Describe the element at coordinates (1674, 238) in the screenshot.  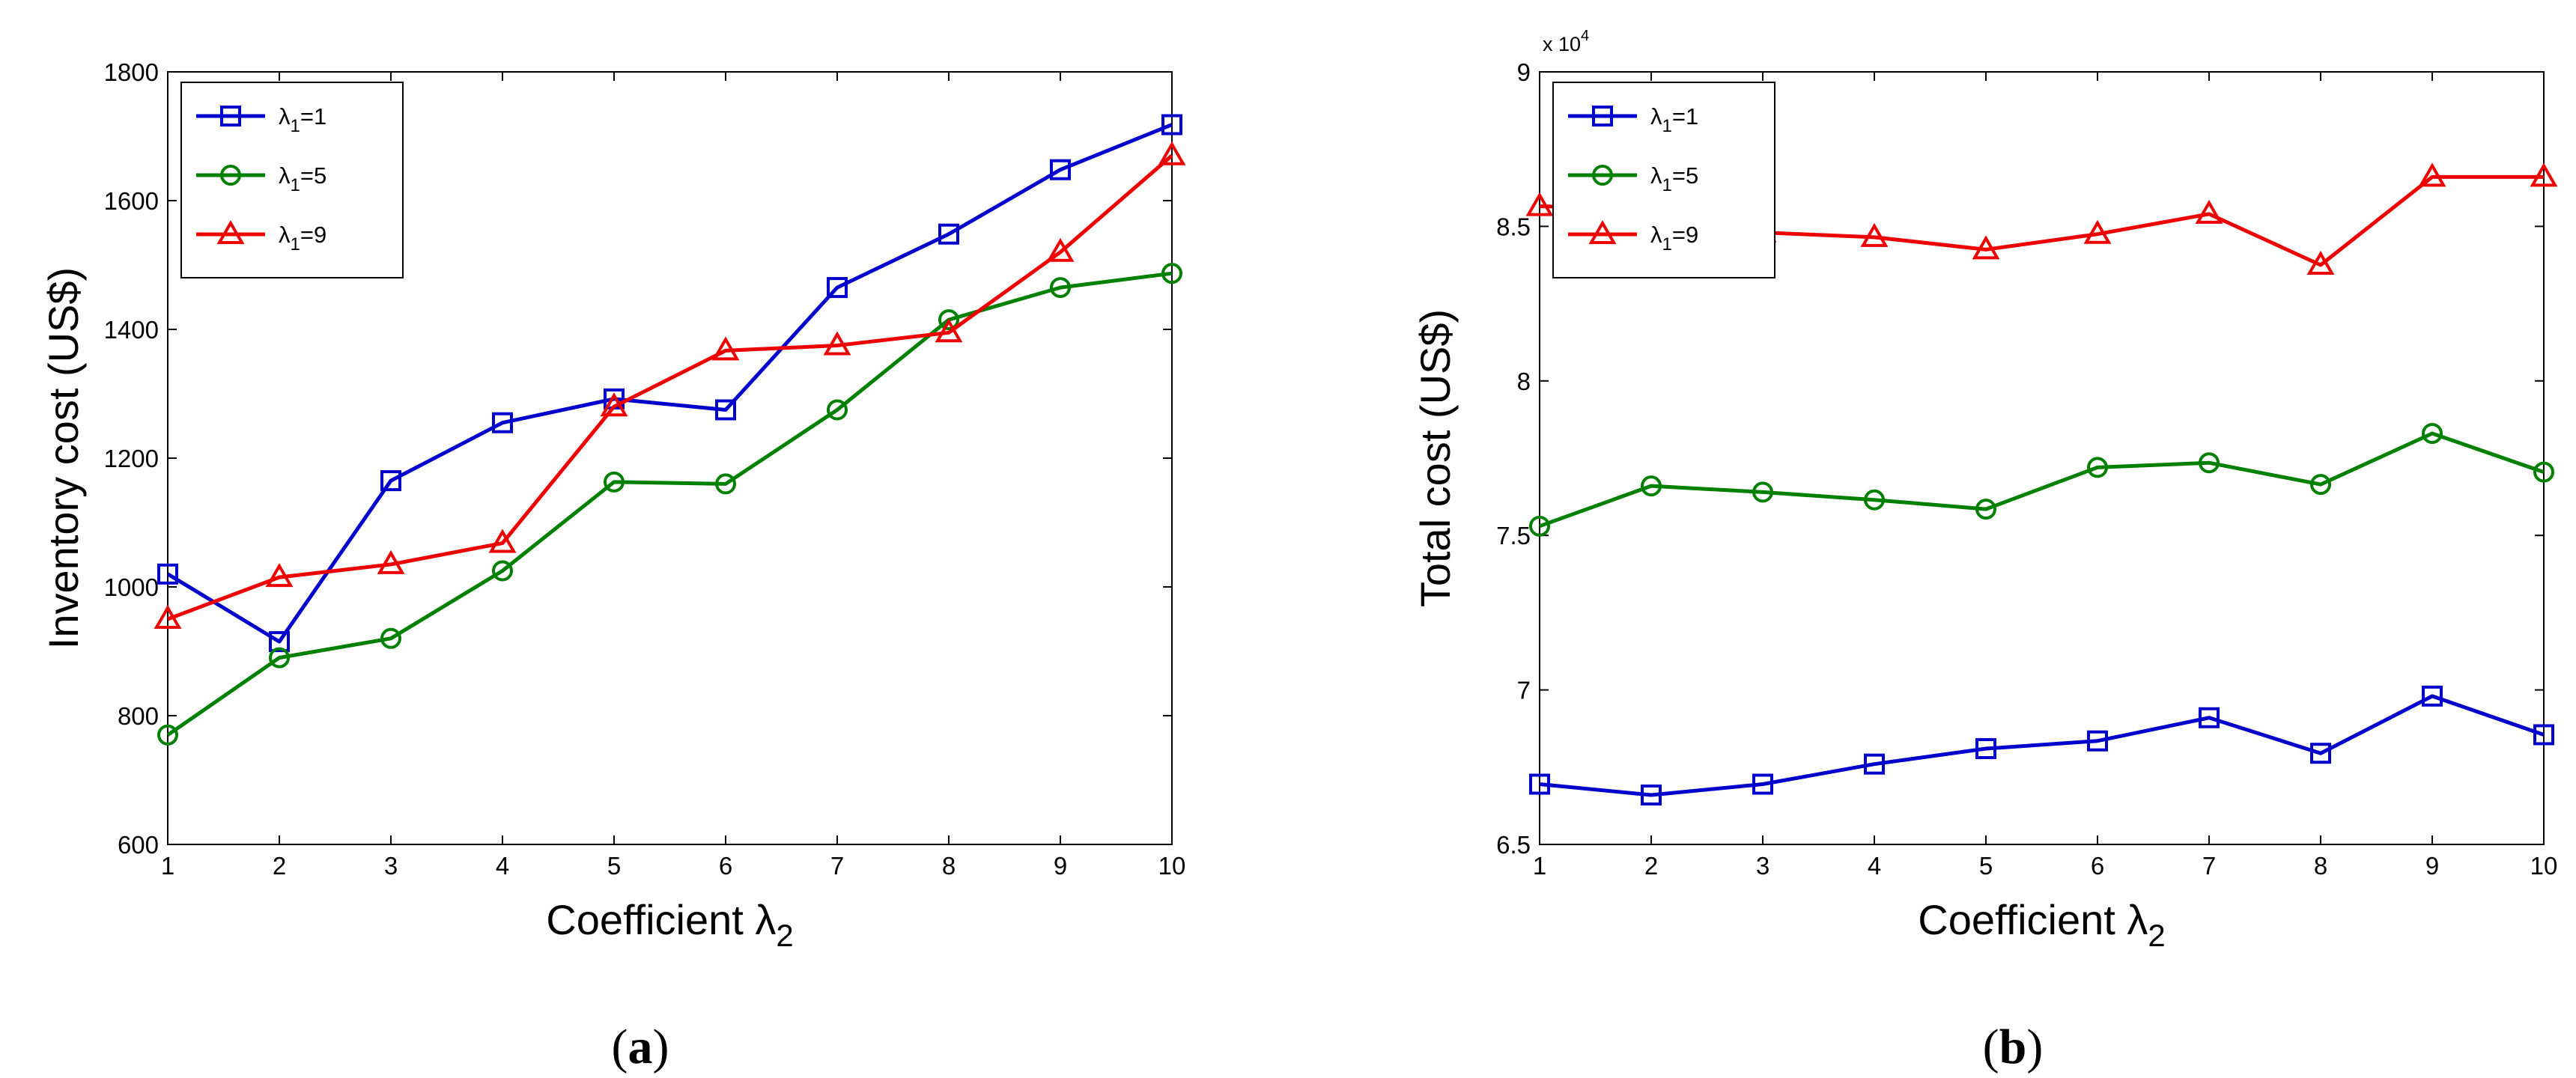
I see `legend-label: λ1=9` at that location.